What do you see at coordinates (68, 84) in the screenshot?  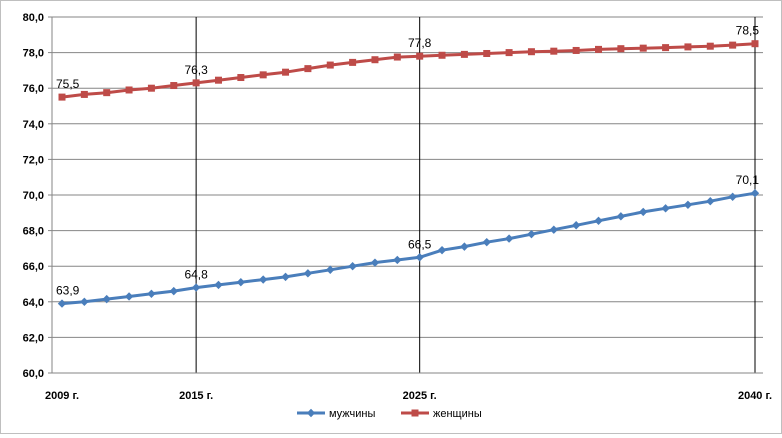 I see `data-label: 75,5` at bounding box center [68, 84].